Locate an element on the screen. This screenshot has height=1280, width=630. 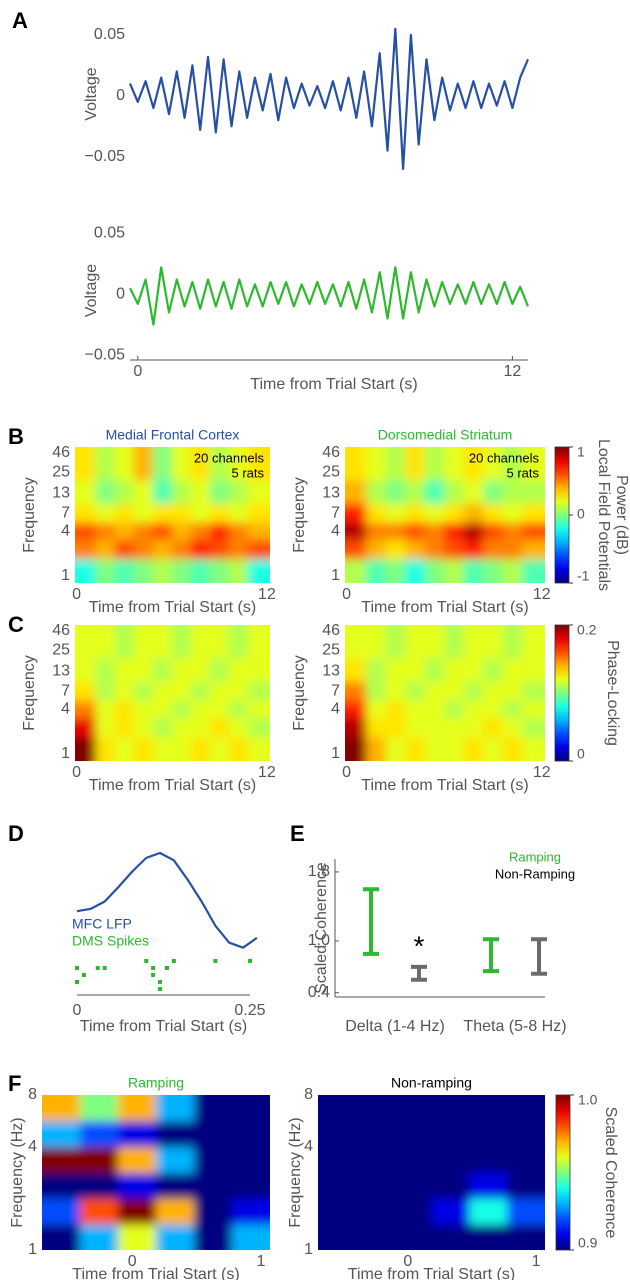
y-tick-label: 7 is located at coordinates (65, 512).